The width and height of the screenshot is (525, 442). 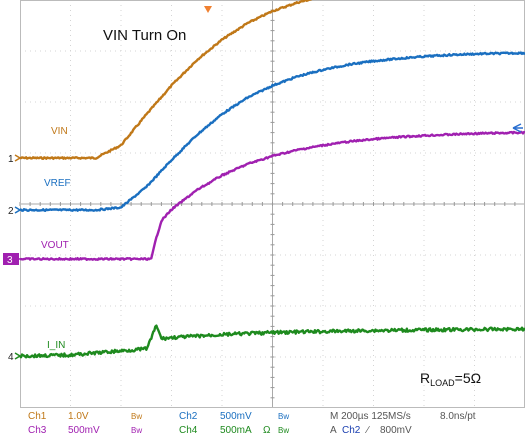 What do you see at coordinates (84, 430) in the screenshot?
I see `ch3-scale: 500mV` at bounding box center [84, 430].